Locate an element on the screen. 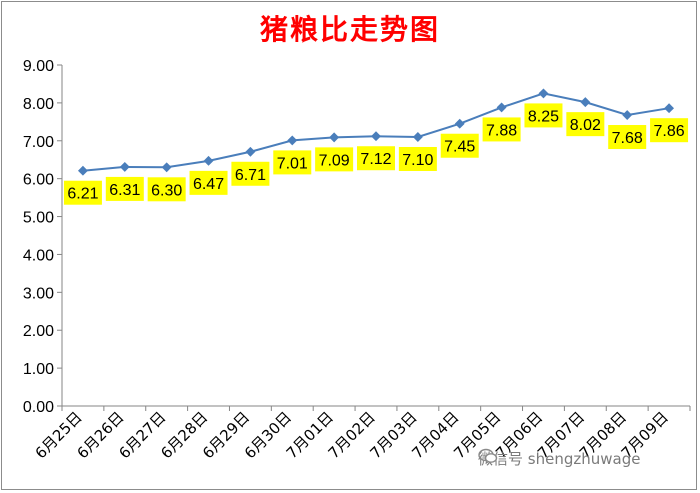 The image size is (700, 493). y-tick-label: 6.00 is located at coordinates (38, 180).